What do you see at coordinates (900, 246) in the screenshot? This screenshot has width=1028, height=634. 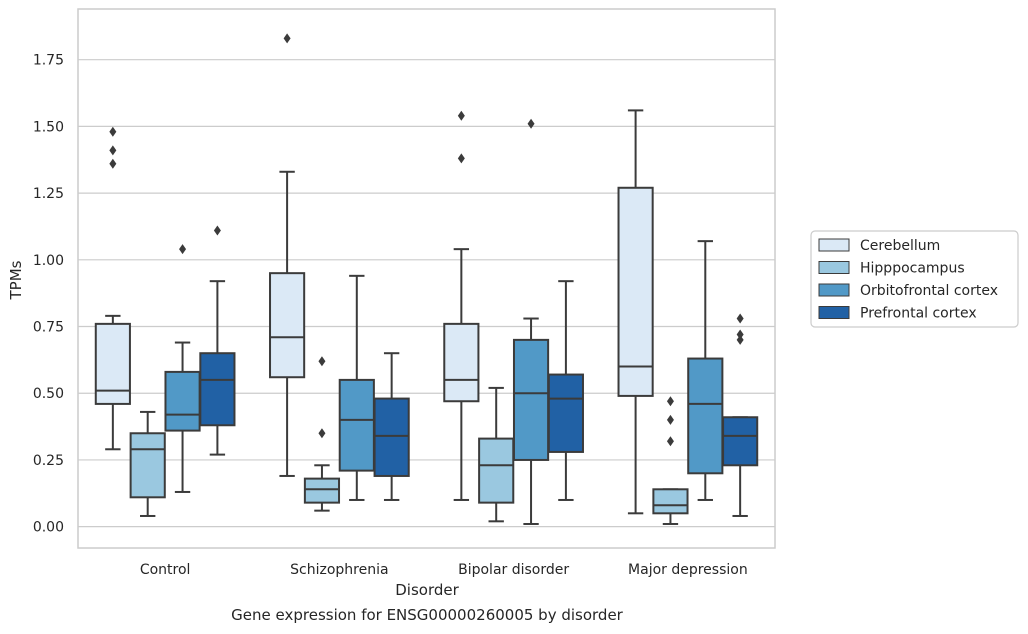 I see `legend-label: Cerebellum` at bounding box center [900, 246].